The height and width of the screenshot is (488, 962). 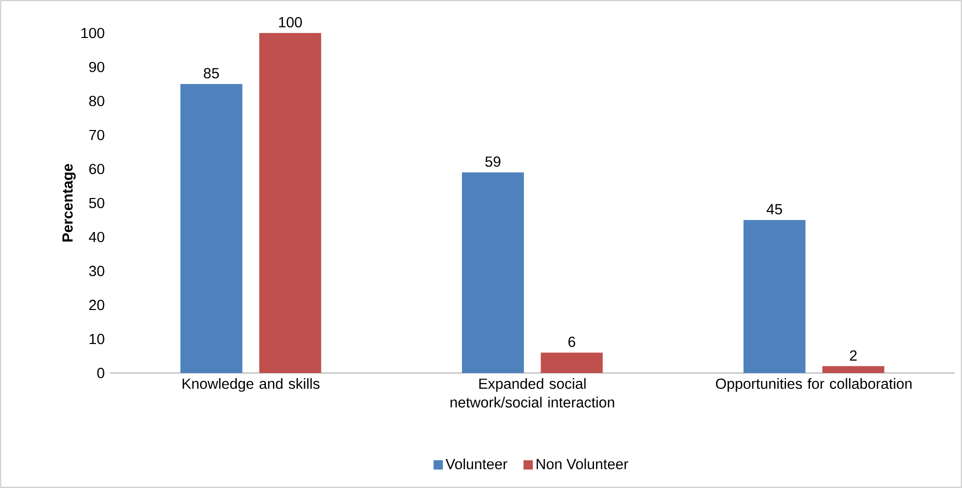 What do you see at coordinates (96, 305) in the screenshot?
I see `y-tick-label: 20` at bounding box center [96, 305].